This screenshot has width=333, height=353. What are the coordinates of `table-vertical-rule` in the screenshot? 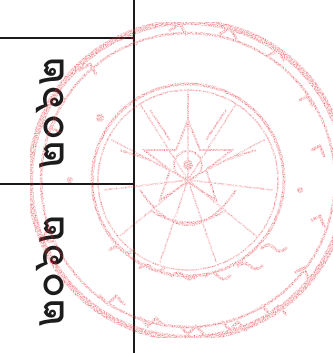 It's located at (134, 176).